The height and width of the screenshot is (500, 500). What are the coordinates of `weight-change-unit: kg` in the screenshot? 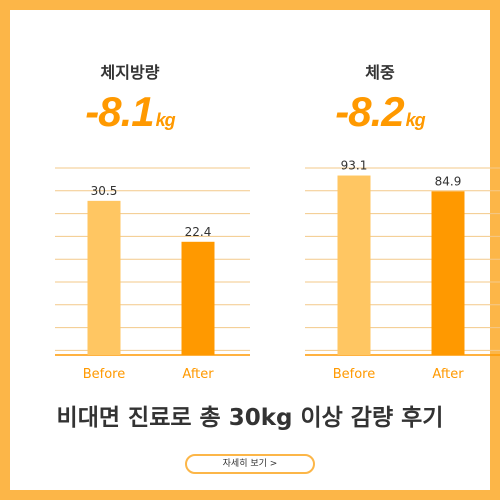 It's located at (415, 120).